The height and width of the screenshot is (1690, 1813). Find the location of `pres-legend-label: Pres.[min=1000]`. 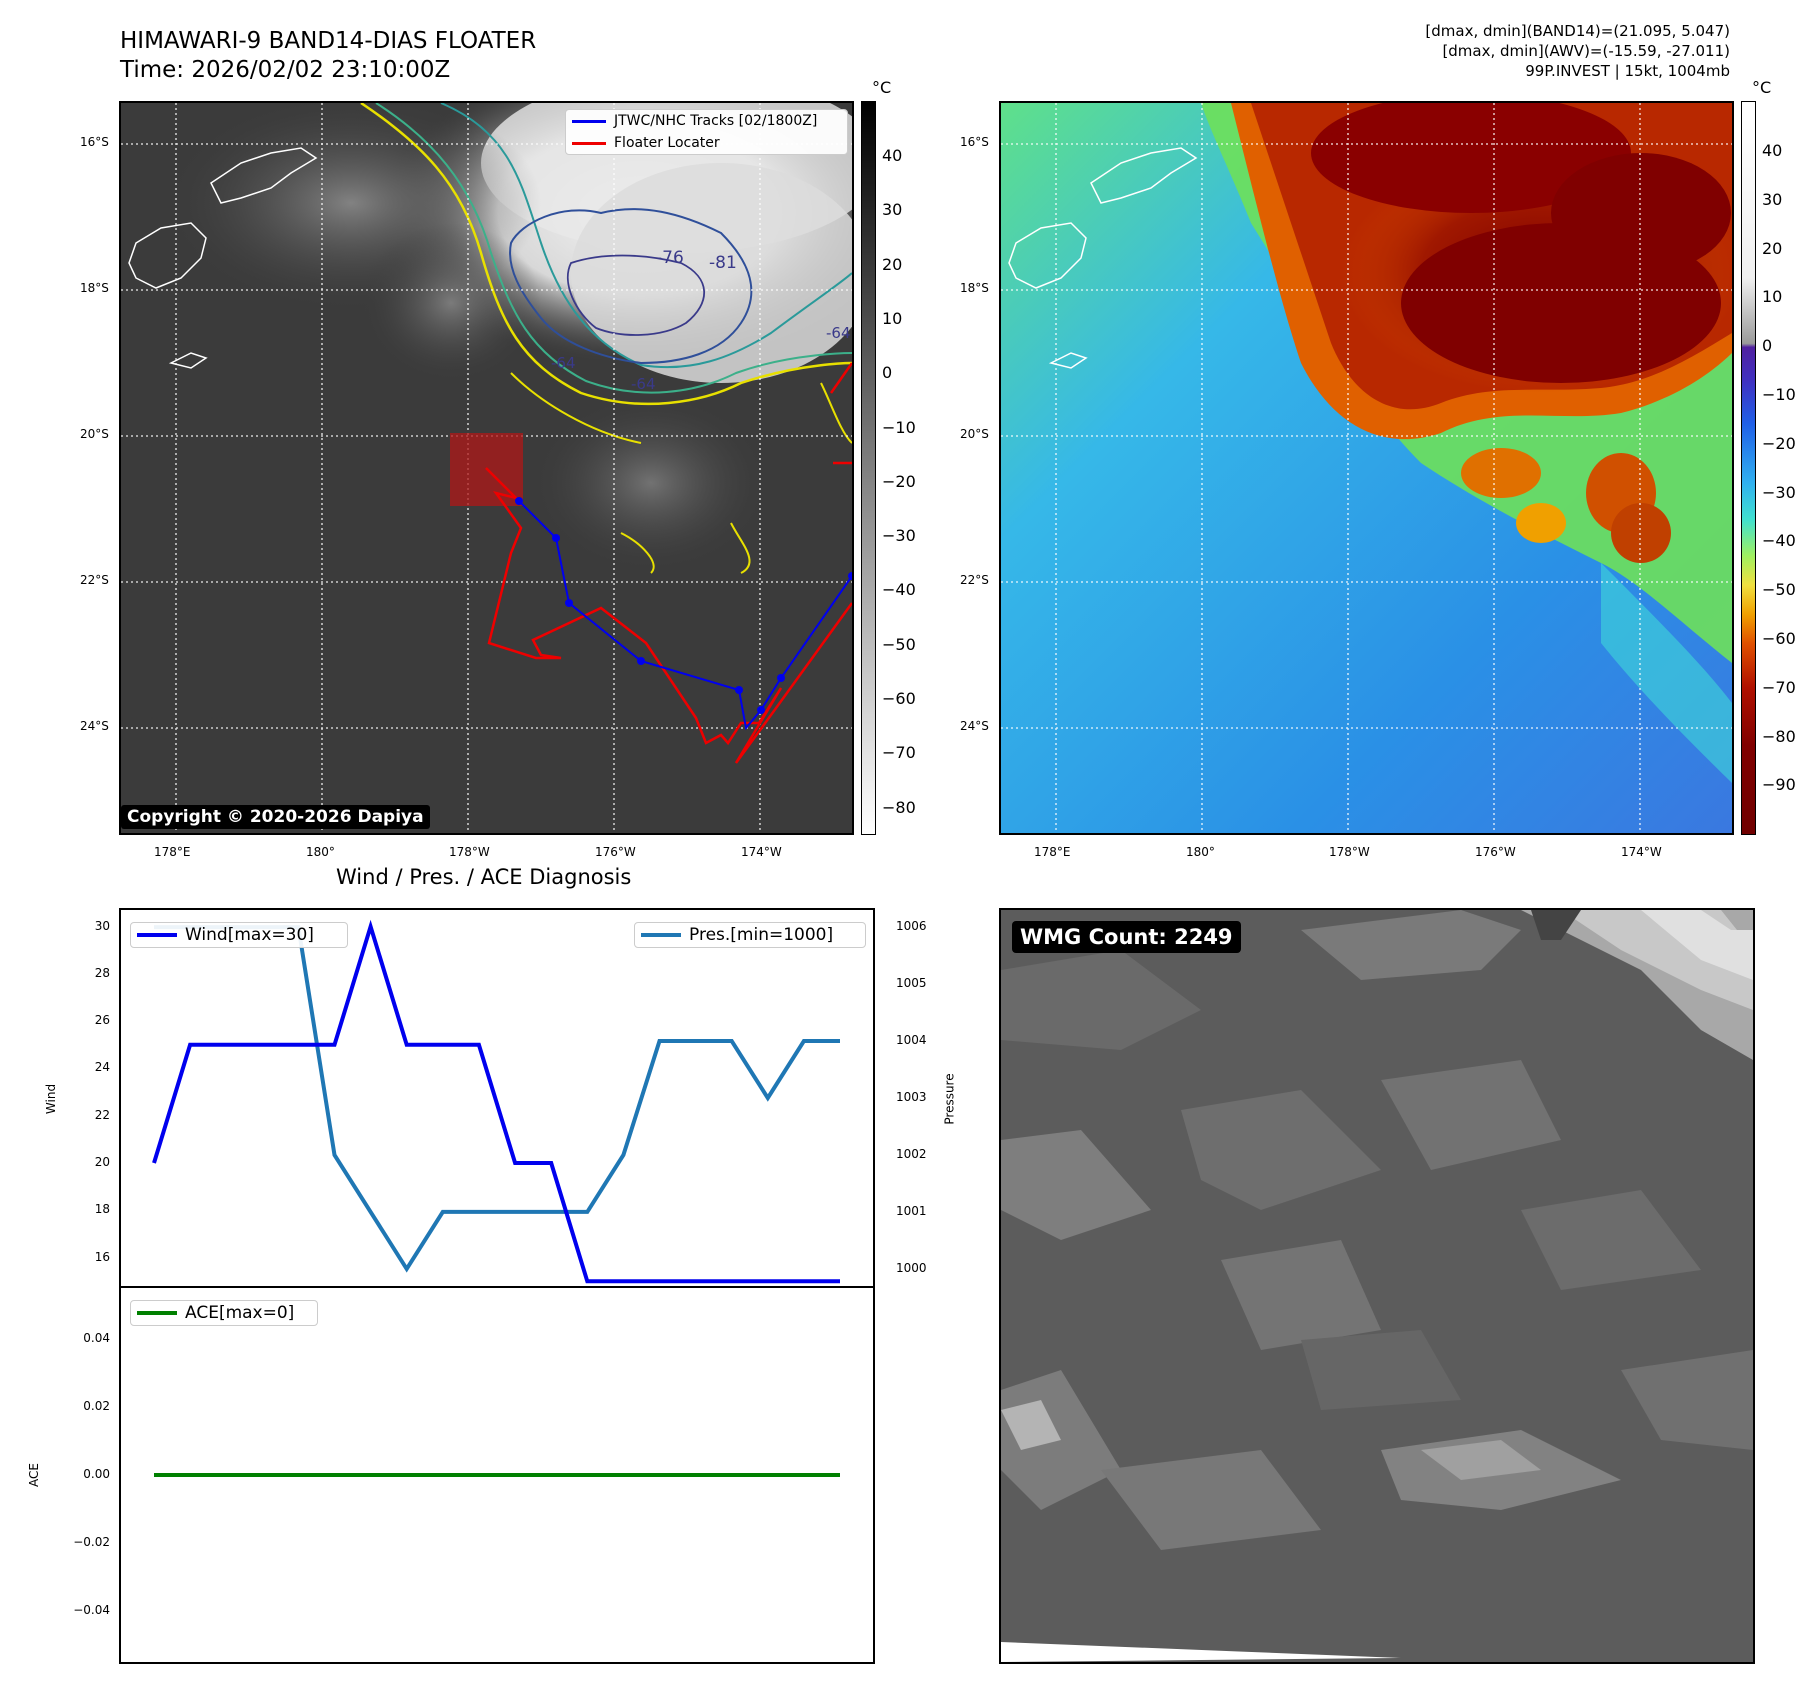

pres-legend-label: Pres.[min=1000] is located at coordinates (761, 935).